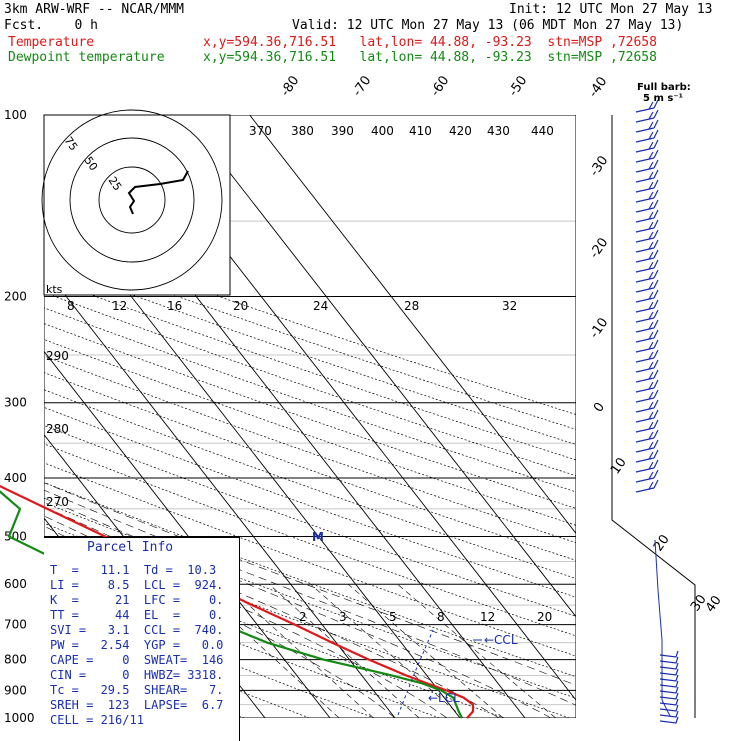 The height and width of the screenshot is (741, 740). I want to click on isotherm-label: -10, so click(599, 328).